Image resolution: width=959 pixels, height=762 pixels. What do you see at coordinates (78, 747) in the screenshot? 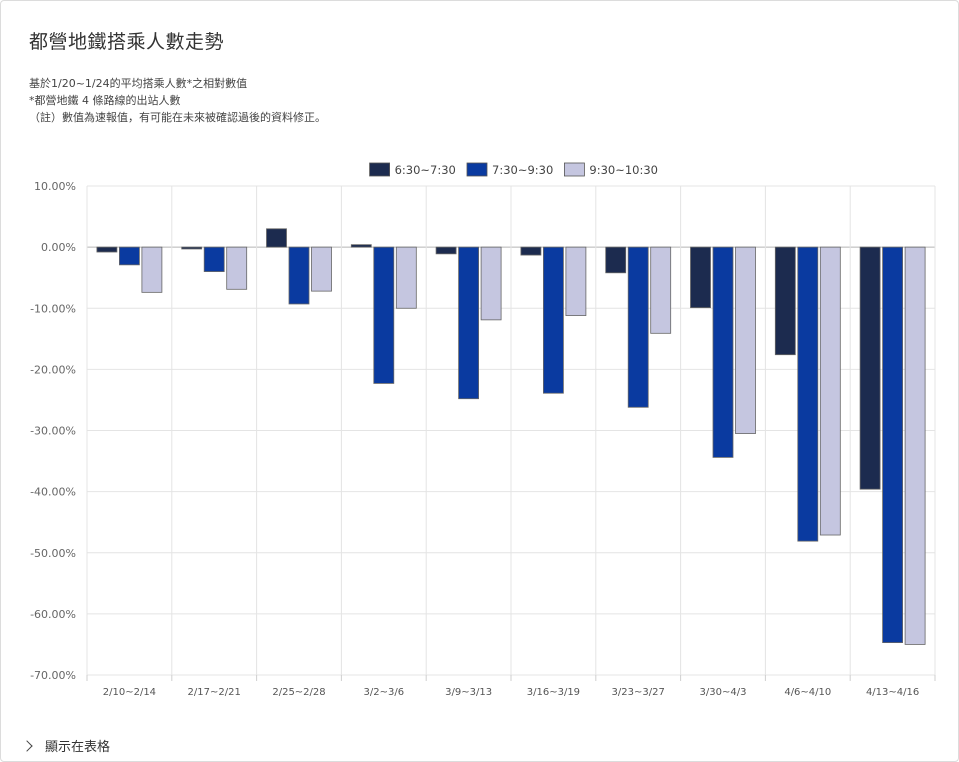
I see `show-table-label: 顯示在表格` at bounding box center [78, 747].